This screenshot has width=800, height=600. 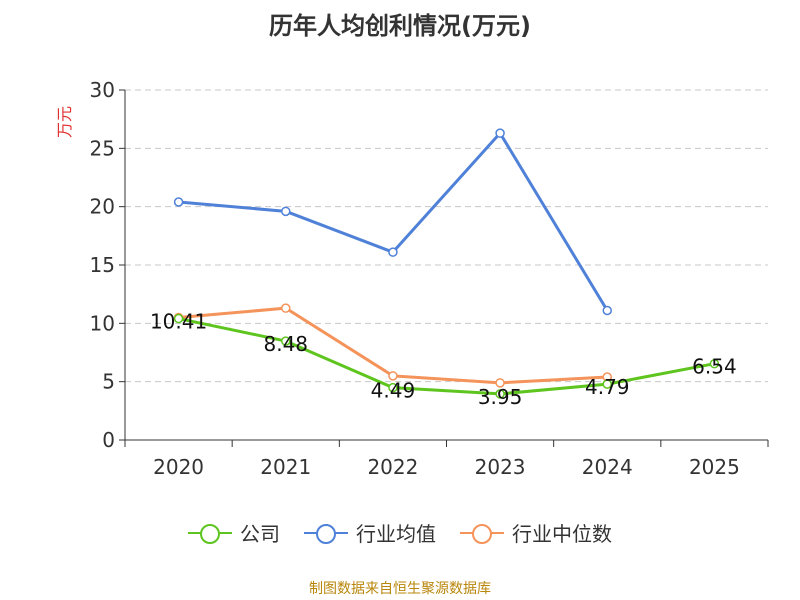 What do you see at coordinates (400, 589) in the screenshot?
I see `data-source-note: 制图数据来自恒生聚源数据库` at bounding box center [400, 589].